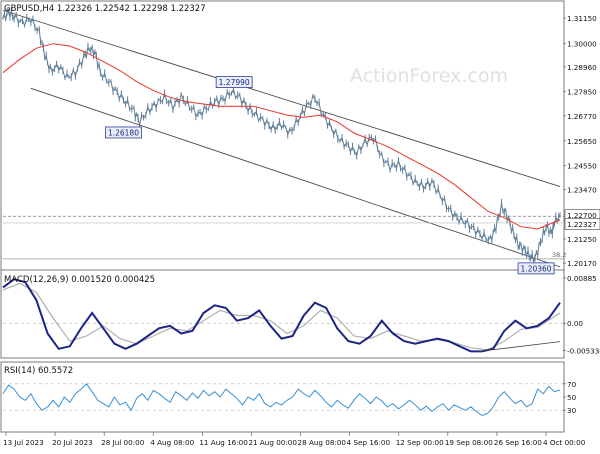 The width and height of the screenshot is (600, 454). What do you see at coordinates (172, 442) in the screenshot?
I see `x-axis-label: 4 Aug 08:00` at bounding box center [172, 442].